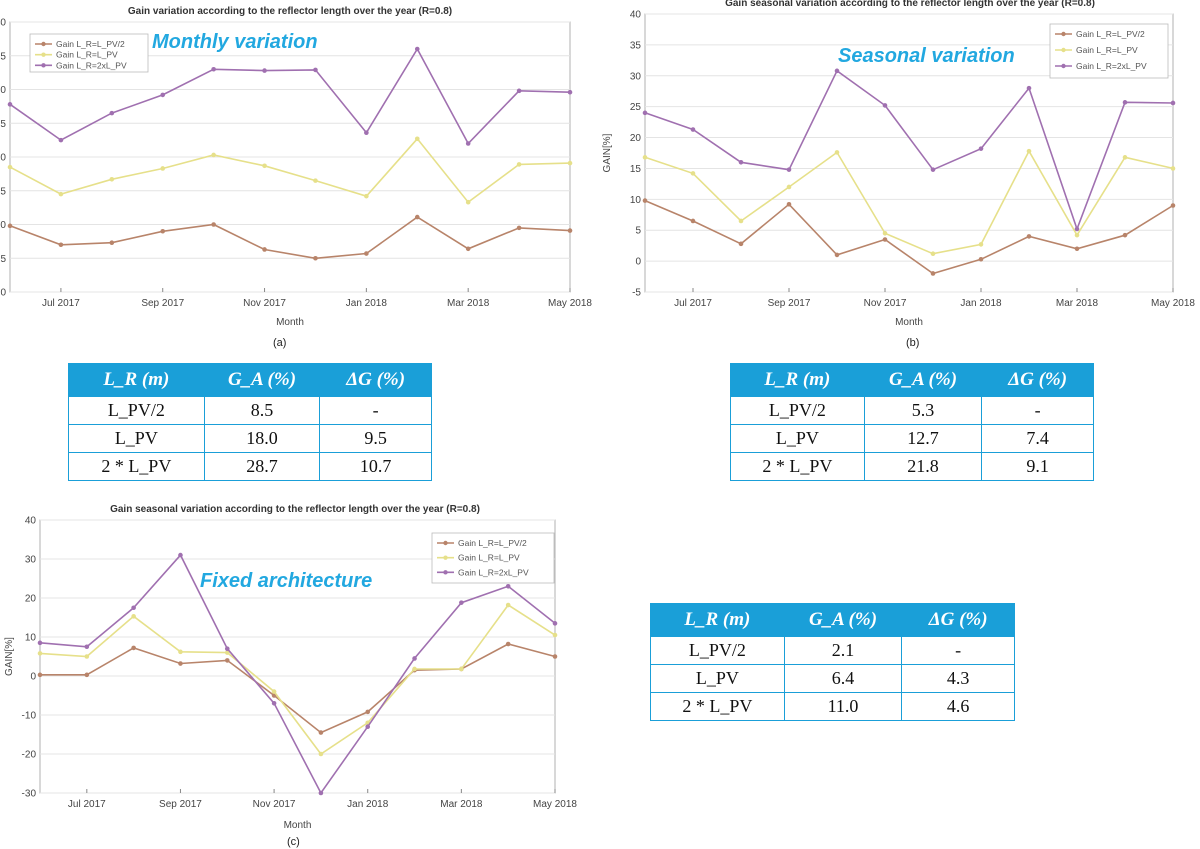 The width and height of the screenshot is (1200, 849). Describe the element at coordinates (1037, 466) in the screenshot. I see `cell: 9.1` at that location.